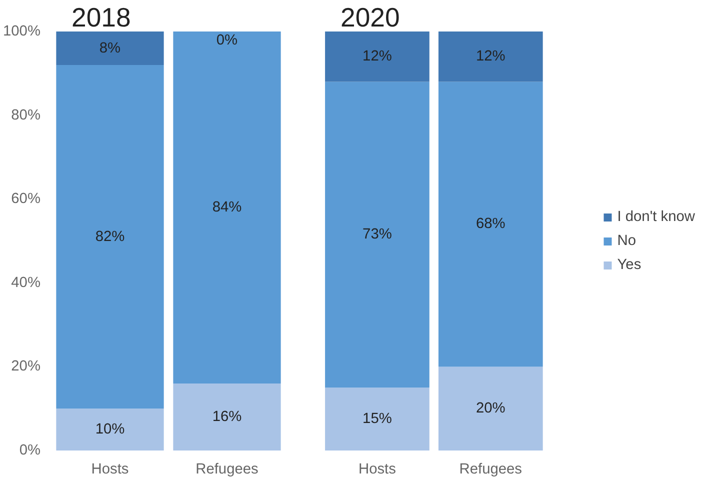  What do you see at coordinates (26, 282) in the screenshot?
I see `y-tick-label: 40%` at bounding box center [26, 282].